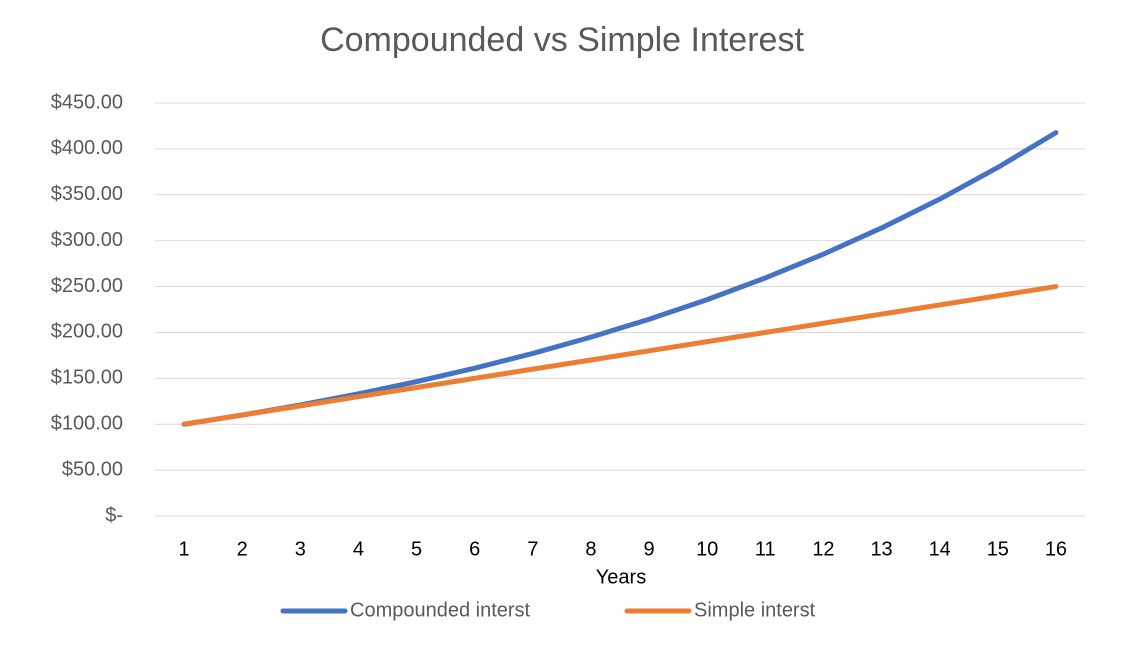 This screenshot has height=655, width=1140. I want to click on legend-label: Compounded interst, so click(440, 610).